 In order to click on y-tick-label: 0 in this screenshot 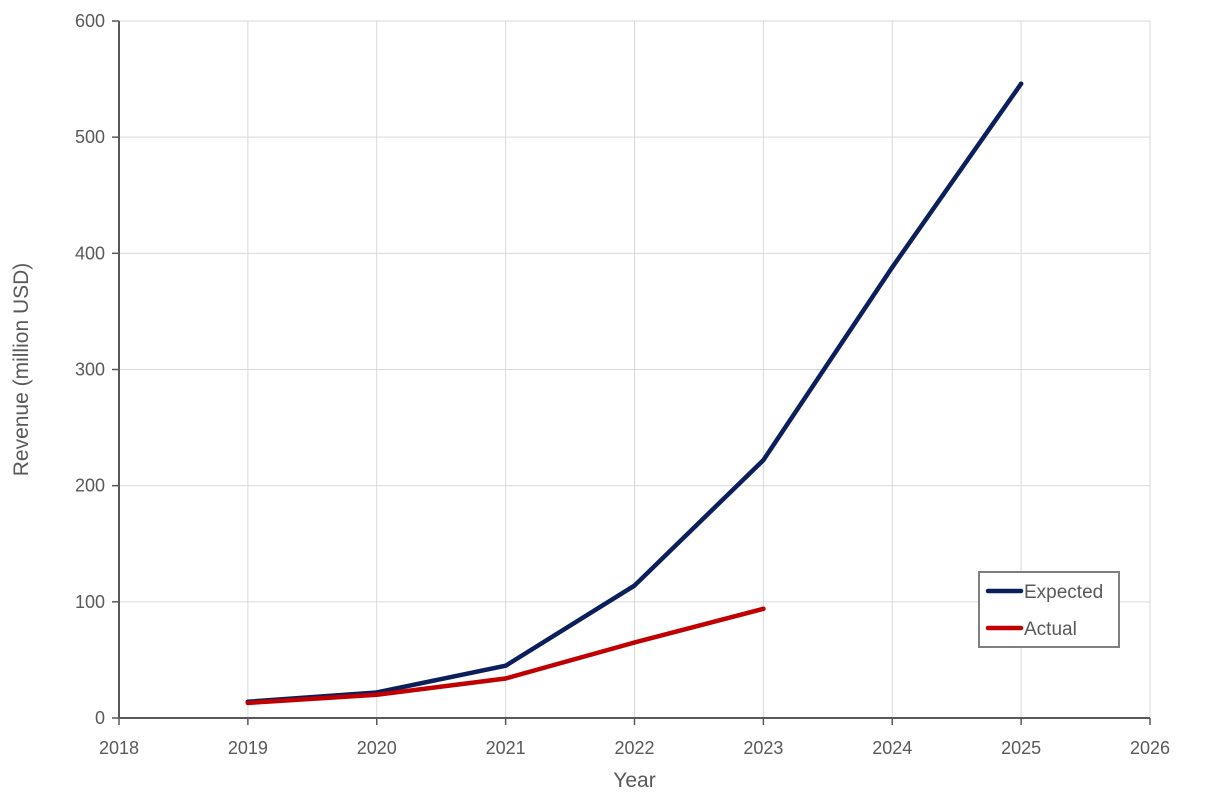, I will do `click(100, 718)`.